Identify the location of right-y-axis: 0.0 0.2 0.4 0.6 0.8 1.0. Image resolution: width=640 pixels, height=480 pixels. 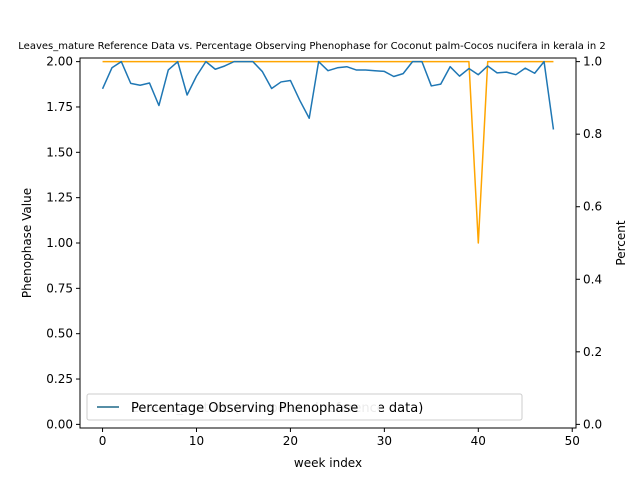
(589, 243).